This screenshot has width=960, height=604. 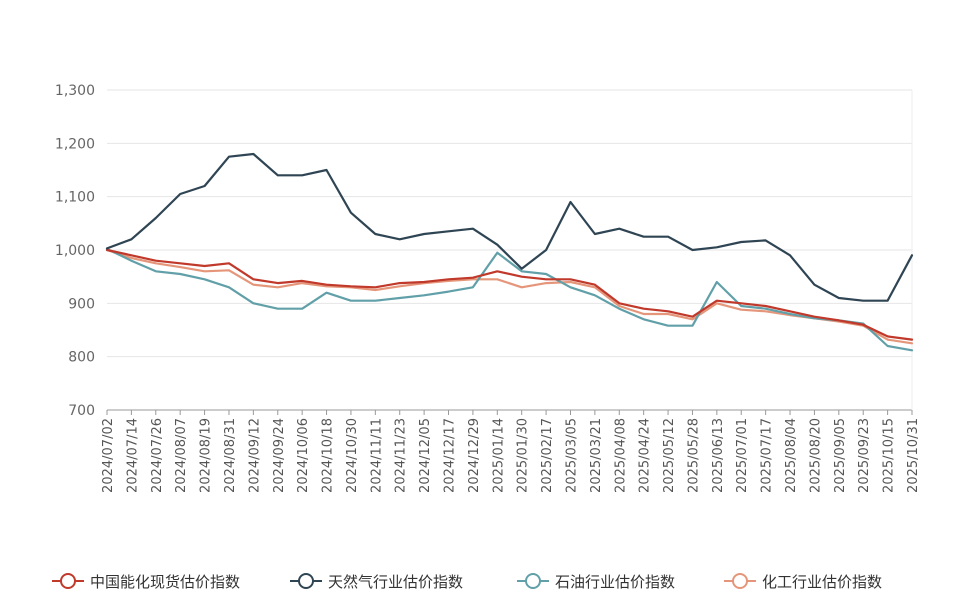 What do you see at coordinates (615, 582) in the screenshot?
I see `legend-label: 石油行业估价指数` at bounding box center [615, 582].